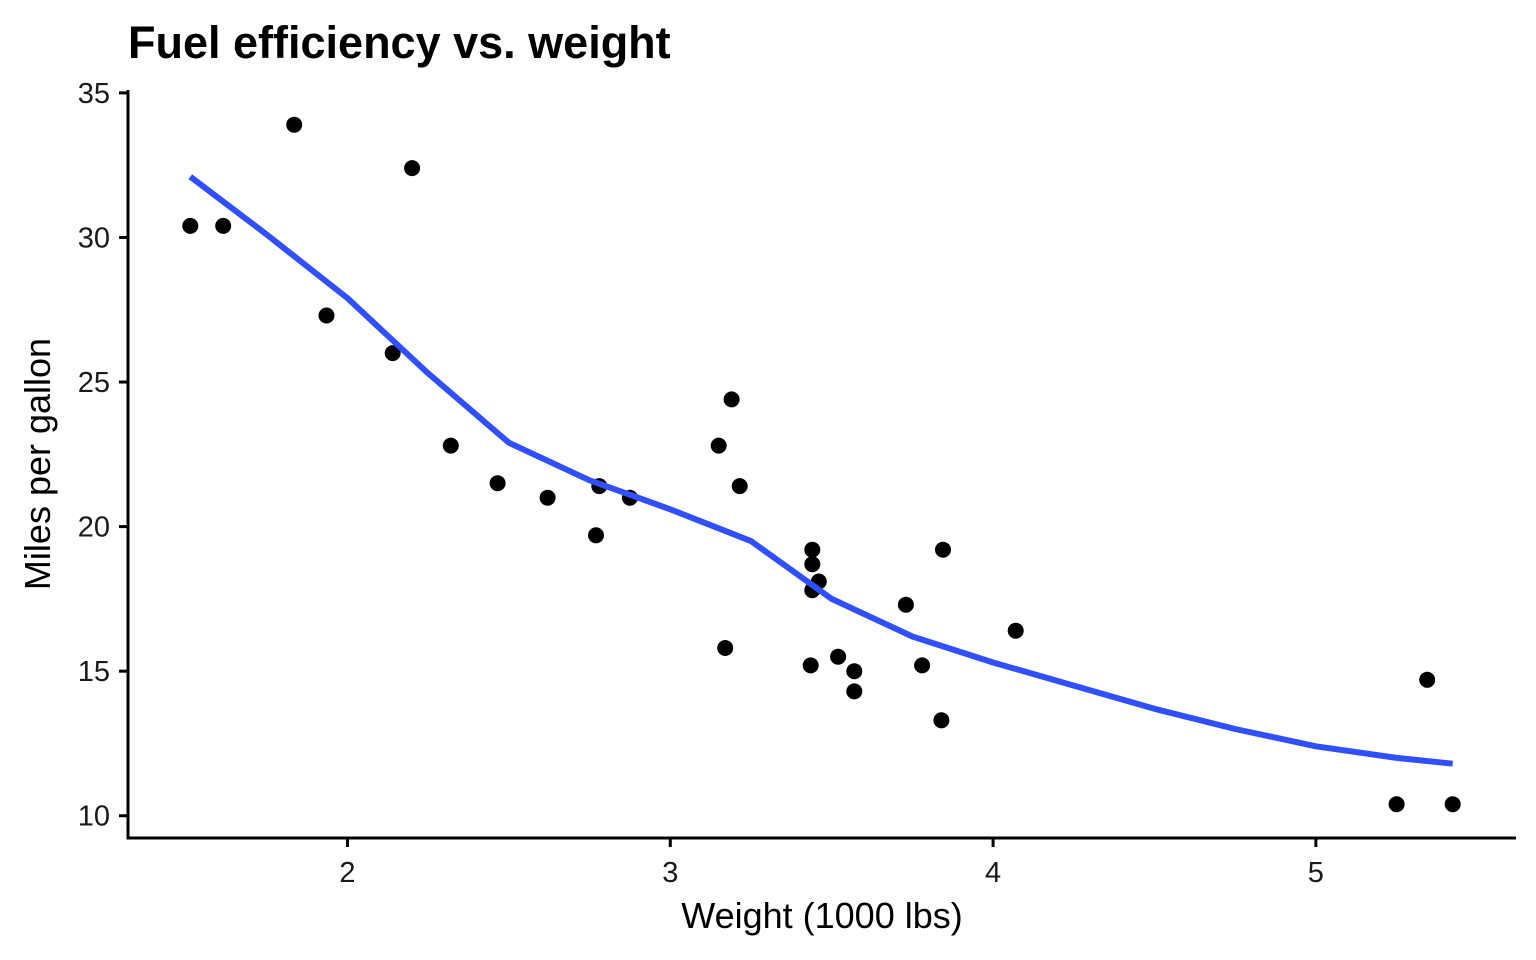 The width and height of the screenshot is (1536, 960). I want to click on y-tick-label: 20, so click(94, 528).